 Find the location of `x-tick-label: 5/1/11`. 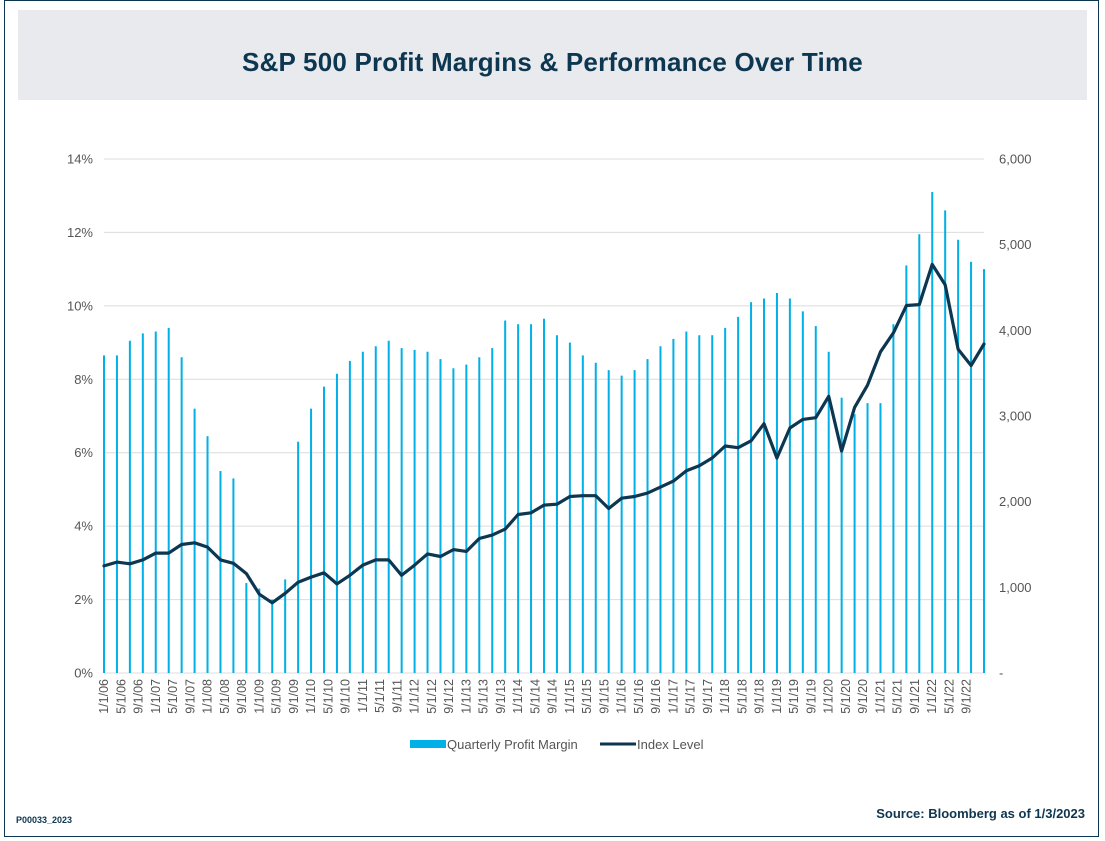

x-tick-label: 5/1/11 is located at coordinates (380, 696).